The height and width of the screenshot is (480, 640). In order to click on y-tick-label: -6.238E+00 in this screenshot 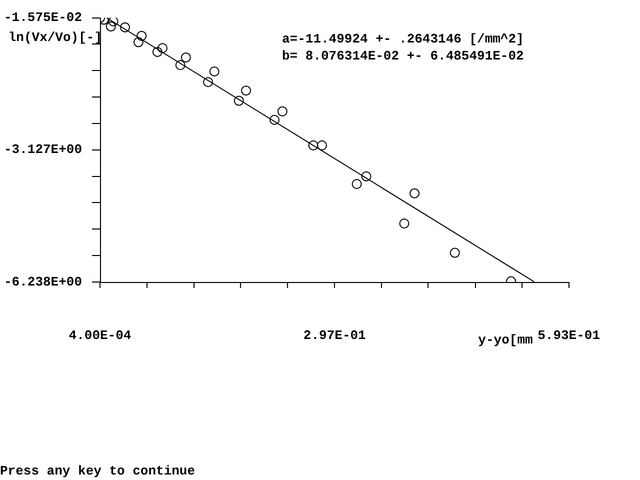, I will do `click(43, 282)`.